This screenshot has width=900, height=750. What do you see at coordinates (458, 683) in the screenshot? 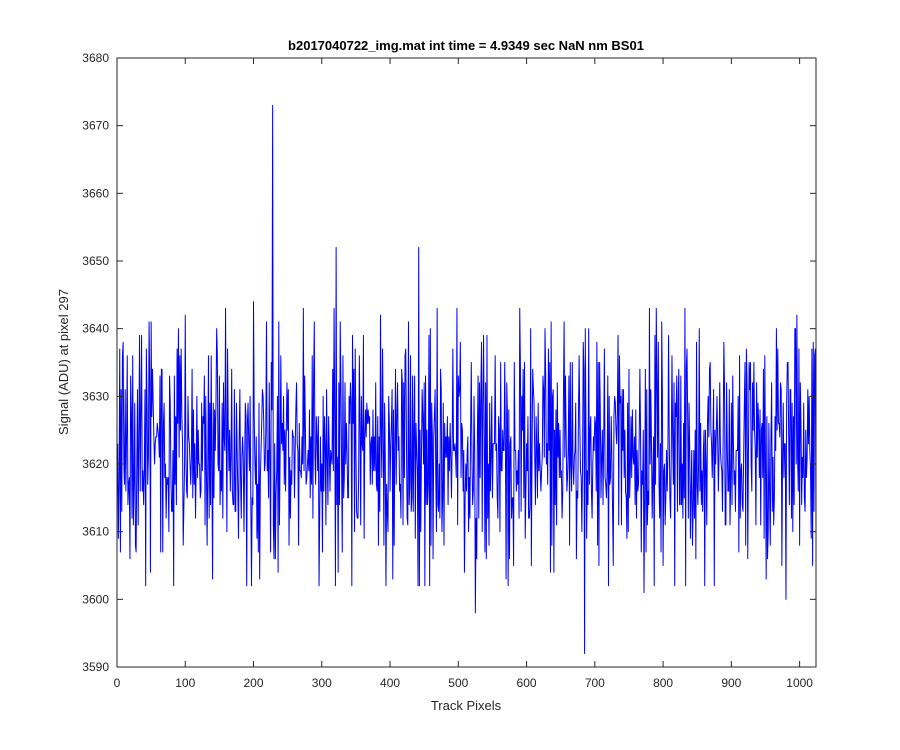
I see `x-tick-label: 500` at bounding box center [458, 683].